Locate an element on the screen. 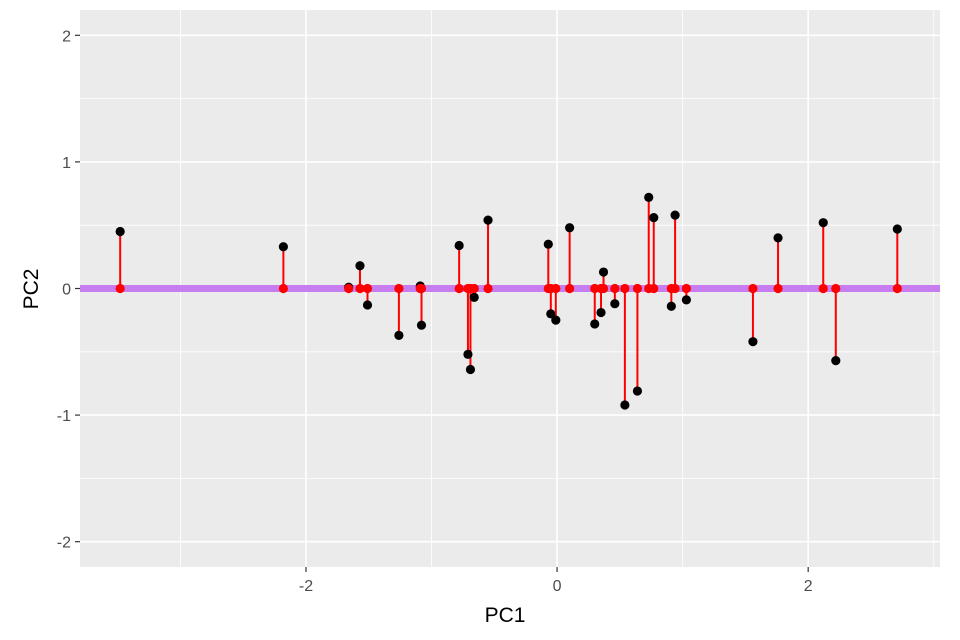  x-tick-label: 0 is located at coordinates (557, 586).